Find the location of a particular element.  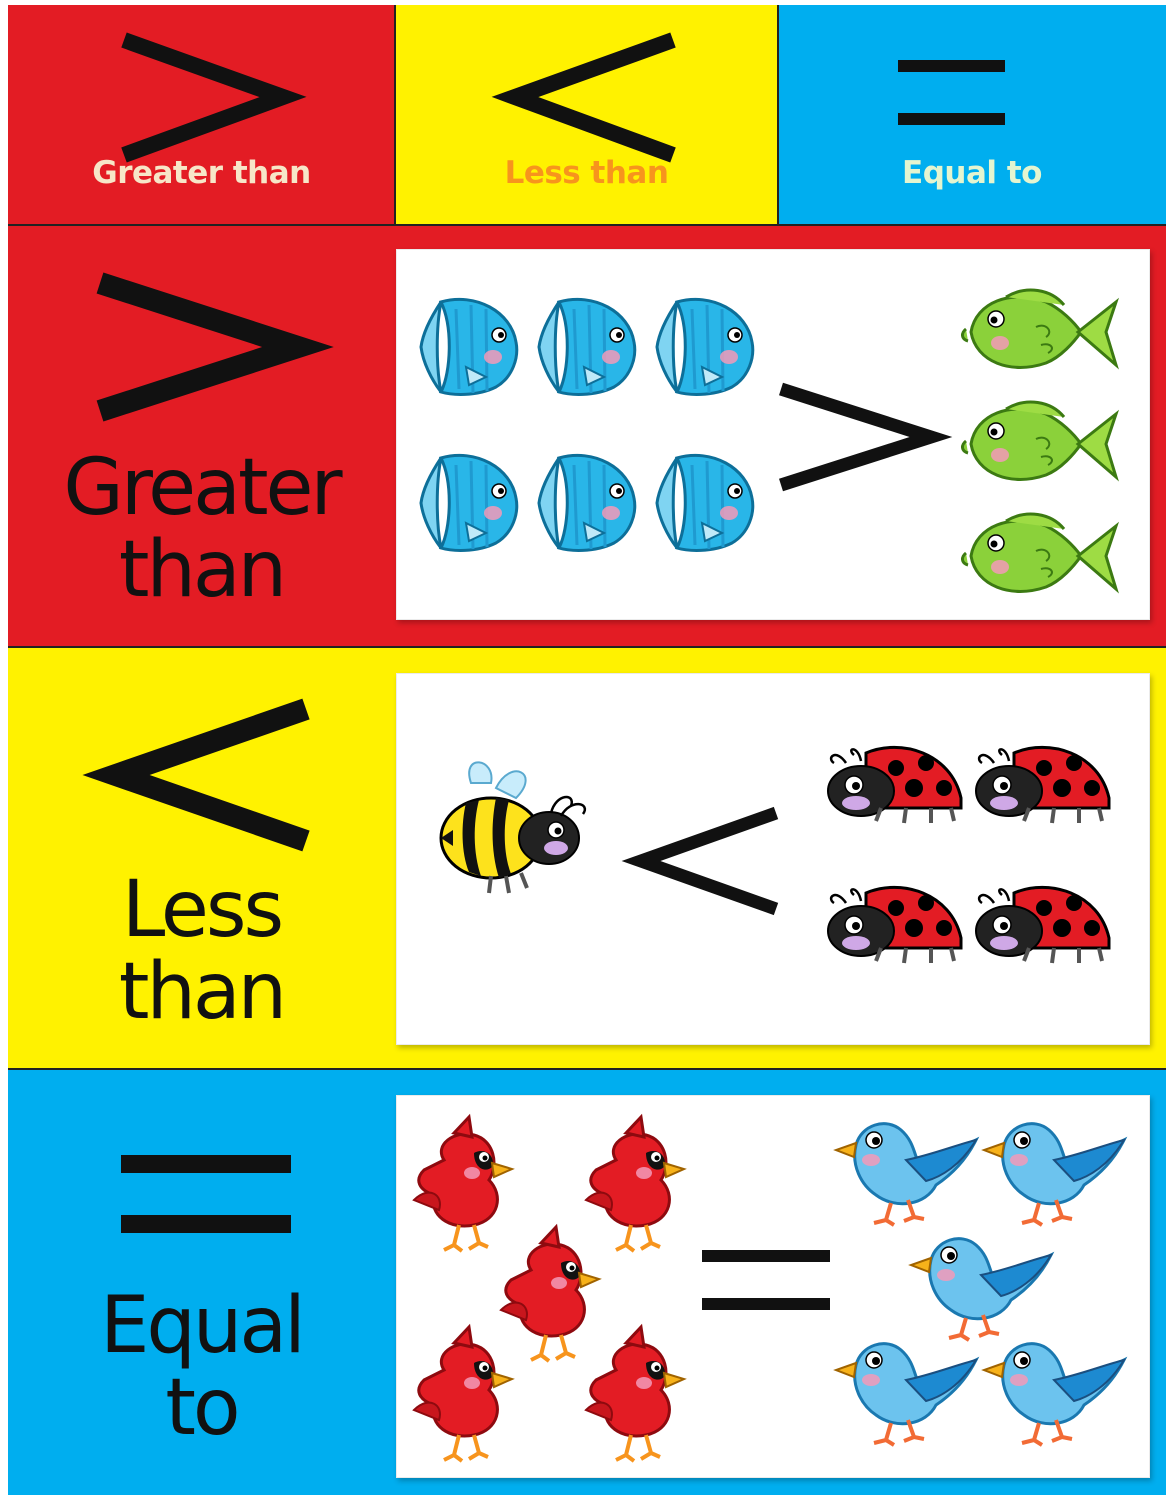

greater-example-illustration is located at coordinates (768, 440).